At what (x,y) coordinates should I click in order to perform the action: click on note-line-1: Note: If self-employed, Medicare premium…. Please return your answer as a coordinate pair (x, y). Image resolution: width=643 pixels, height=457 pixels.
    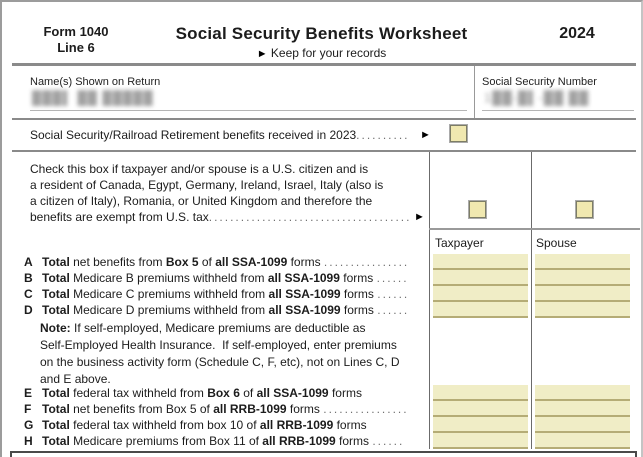
    Looking at the image, I should click on (203, 328).